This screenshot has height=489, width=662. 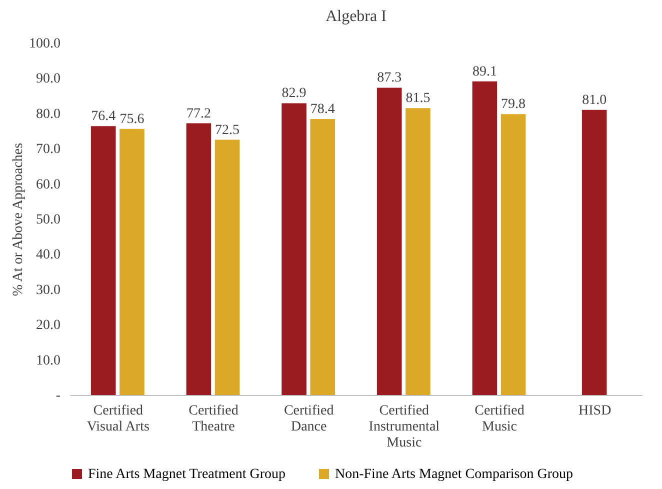 What do you see at coordinates (48, 220) in the screenshot?
I see `y-tick-label: 50.0` at bounding box center [48, 220].